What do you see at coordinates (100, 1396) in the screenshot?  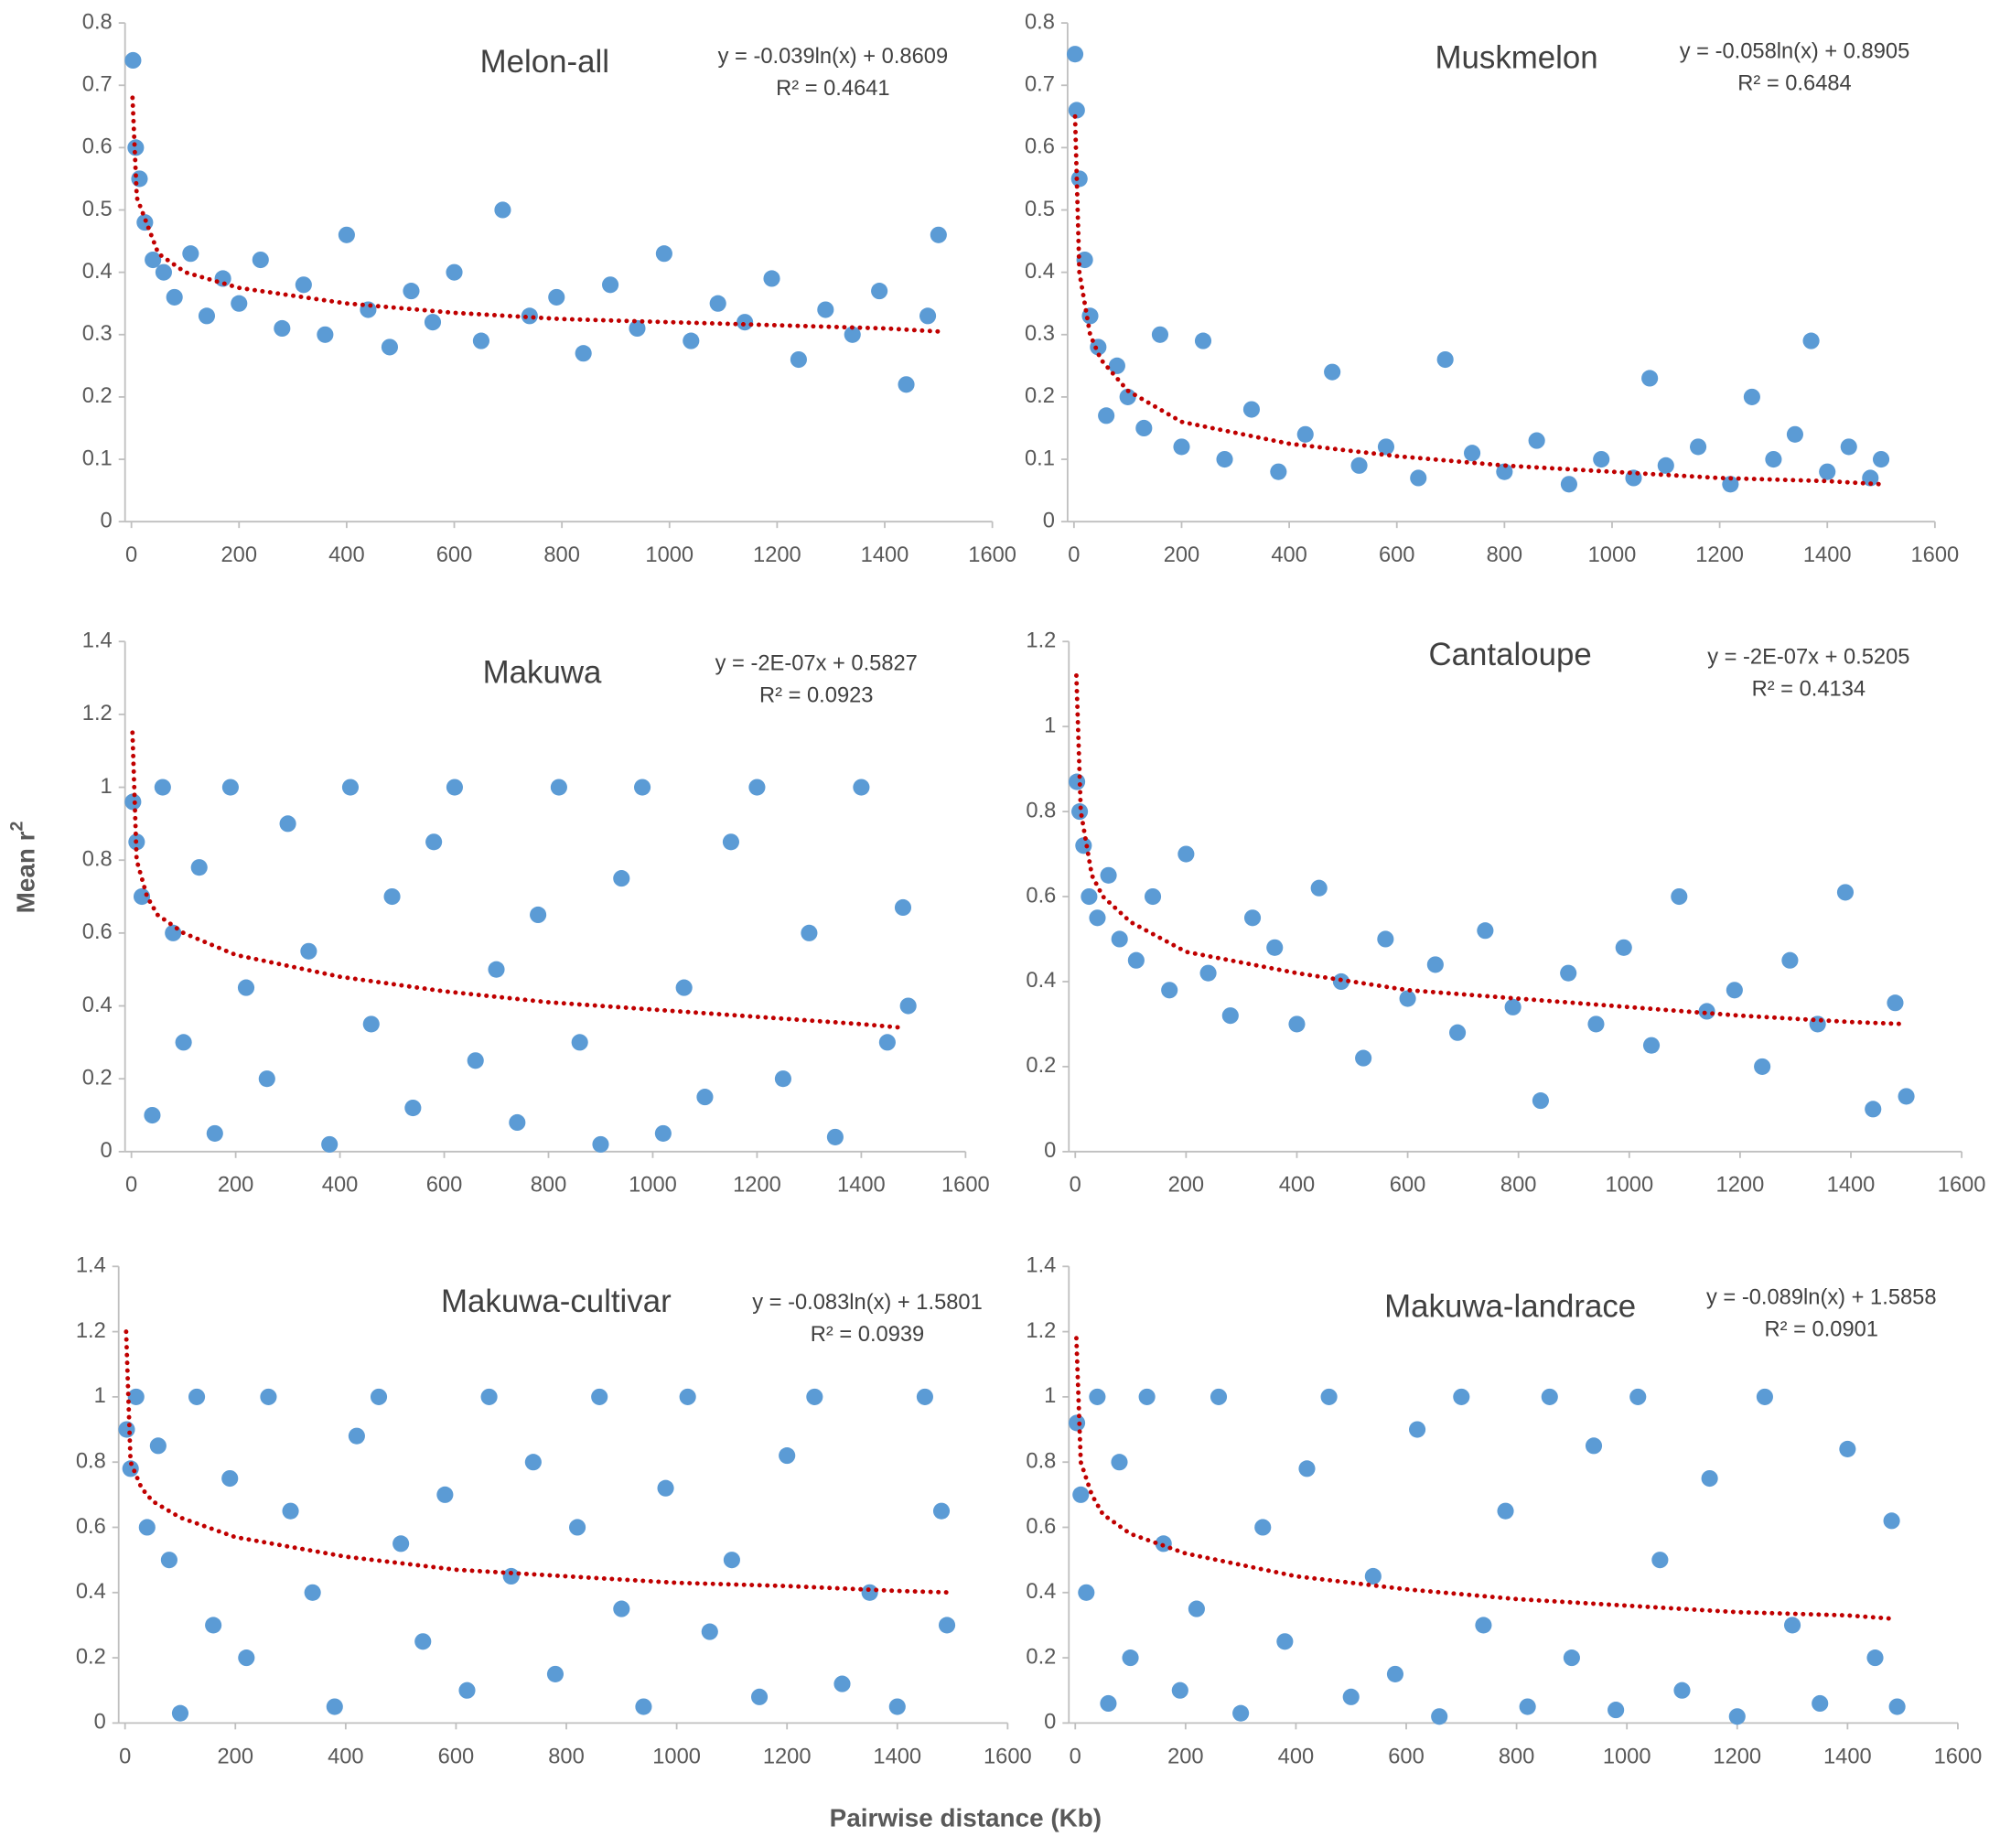 I see `y-tick-label: 1` at bounding box center [100, 1396].